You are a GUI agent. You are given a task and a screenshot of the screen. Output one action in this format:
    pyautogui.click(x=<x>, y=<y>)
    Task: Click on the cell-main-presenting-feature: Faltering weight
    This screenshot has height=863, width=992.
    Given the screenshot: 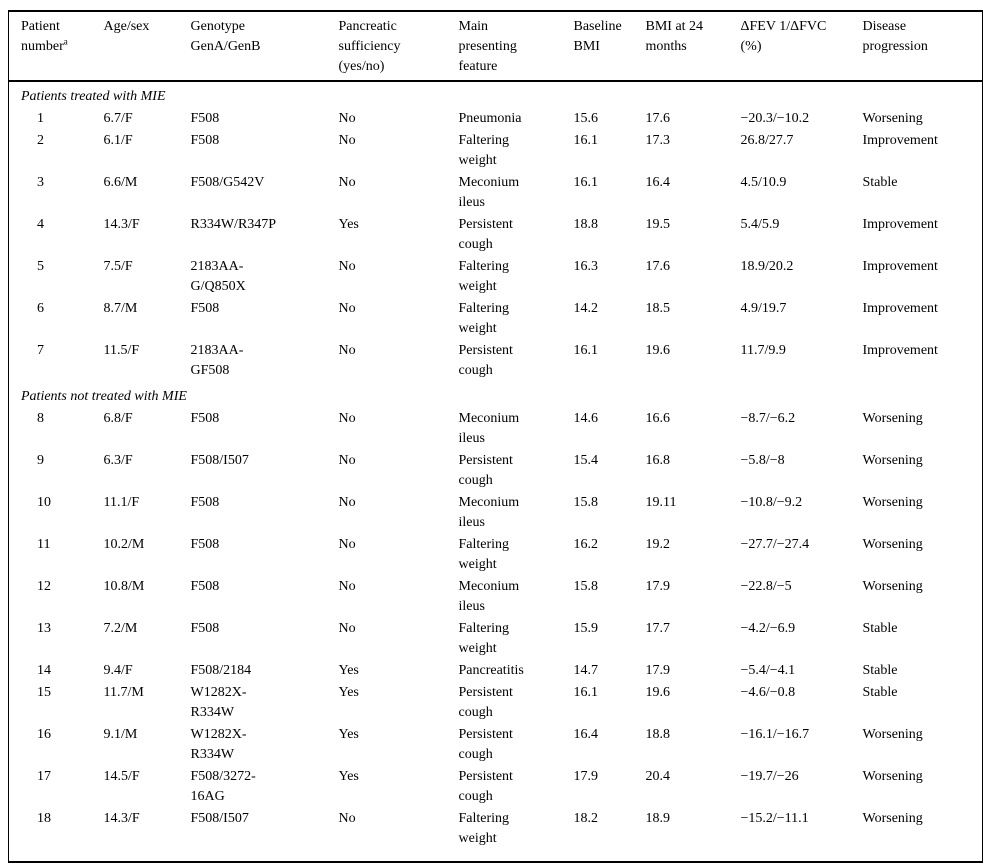 What is the action you would take?
    pyautogui.click(x=484, y=828)
    